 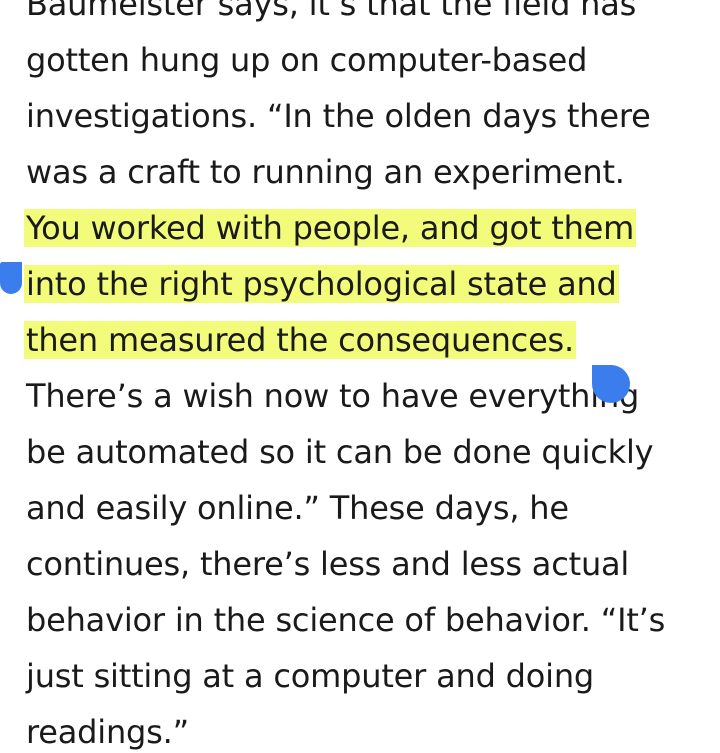 I want to click on article-line: and easily online.” These days, he, so click(x=297, y=508).